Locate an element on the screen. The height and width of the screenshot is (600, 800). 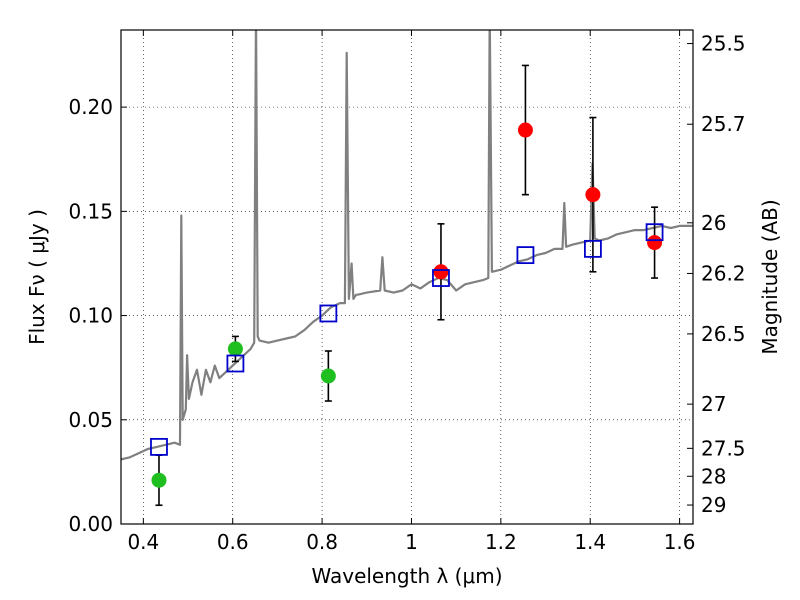
x-tick-label: 1.6 is located at coordinates (680, 542).